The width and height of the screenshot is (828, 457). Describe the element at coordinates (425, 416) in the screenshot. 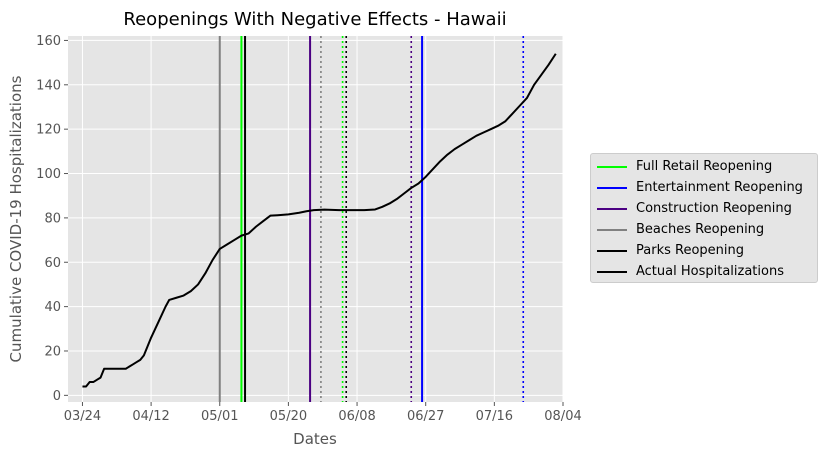

I see `x-tick-label: 06/27` at that location.